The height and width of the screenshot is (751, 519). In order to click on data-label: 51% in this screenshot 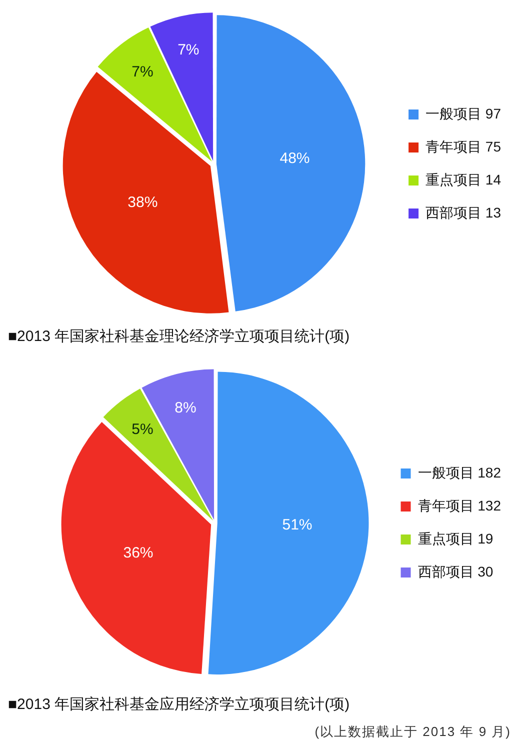, I will do `click(297, 525)`.